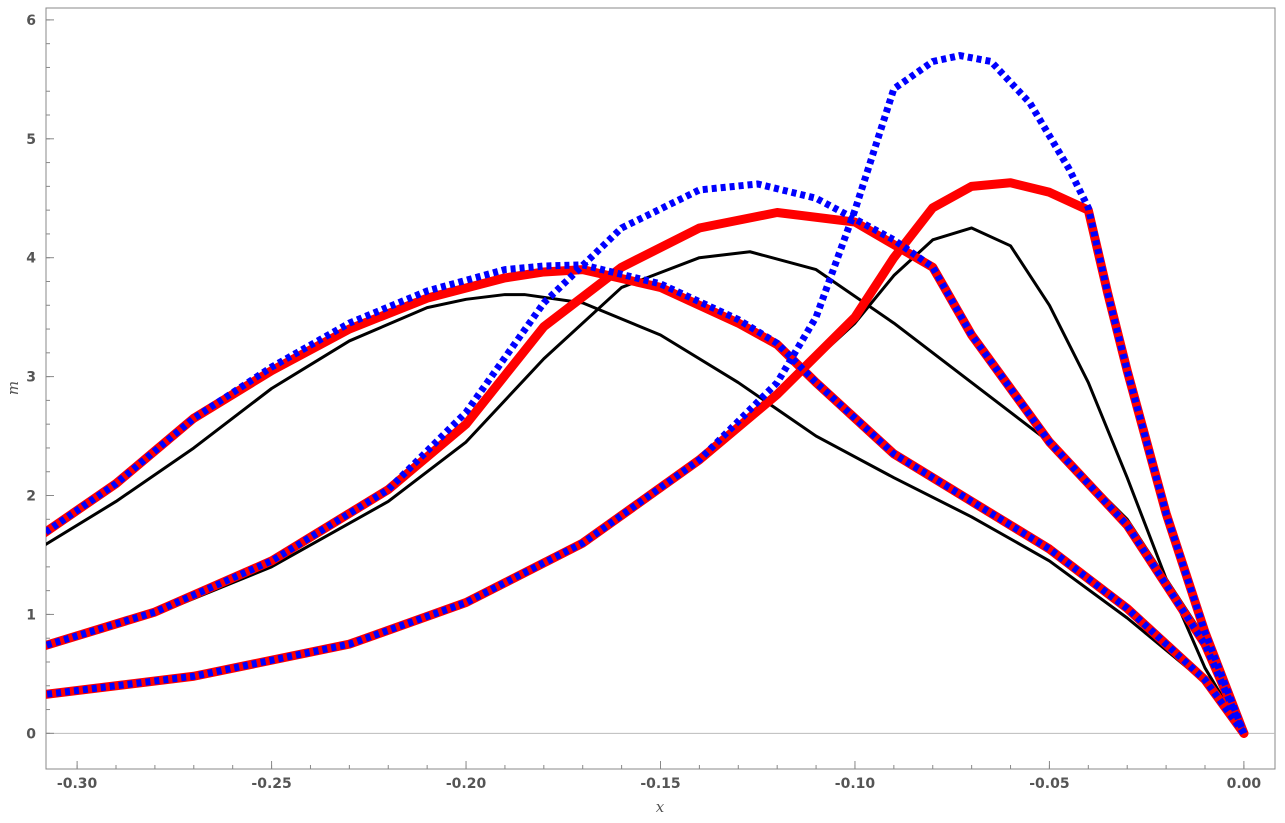 Image resolution: width=1285 pixels, height=823 pixels. Describe the element at coordinates (31, 734) in the screenshot. I see `y-tick-label: 0` at that location.